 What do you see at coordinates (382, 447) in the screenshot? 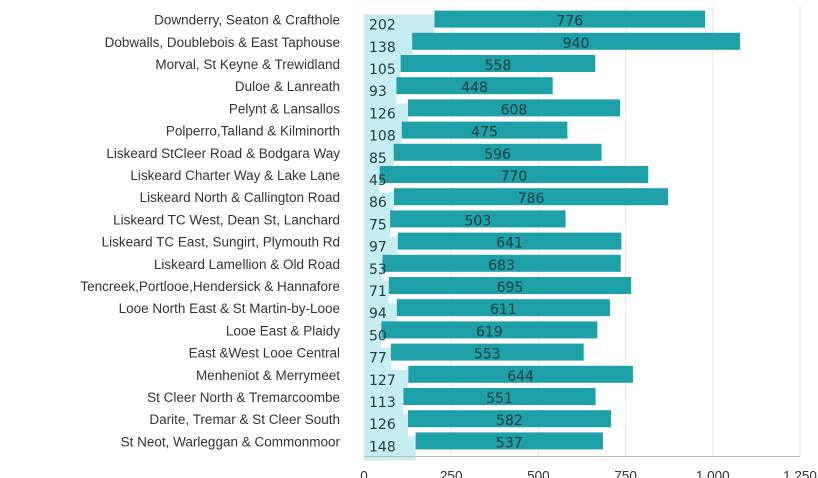
I see `value-label-series-1: 148` at bounding box center [382, 447].